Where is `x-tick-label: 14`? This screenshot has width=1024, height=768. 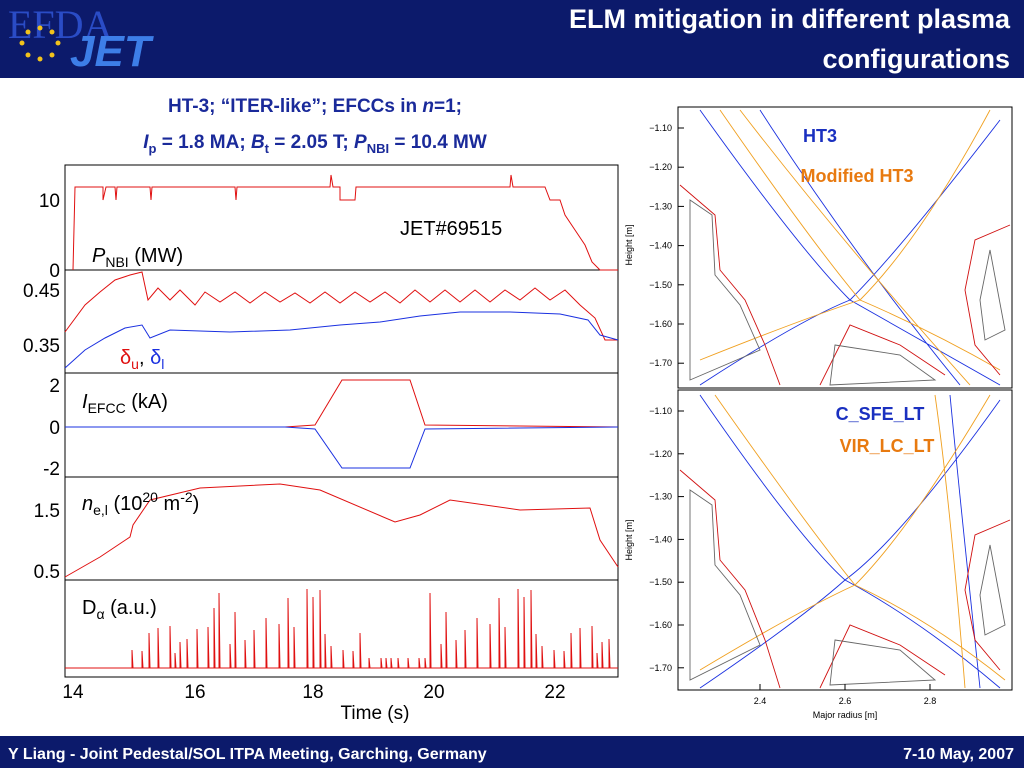 x-tick-label: 14 is located at coordinates (73, 692).